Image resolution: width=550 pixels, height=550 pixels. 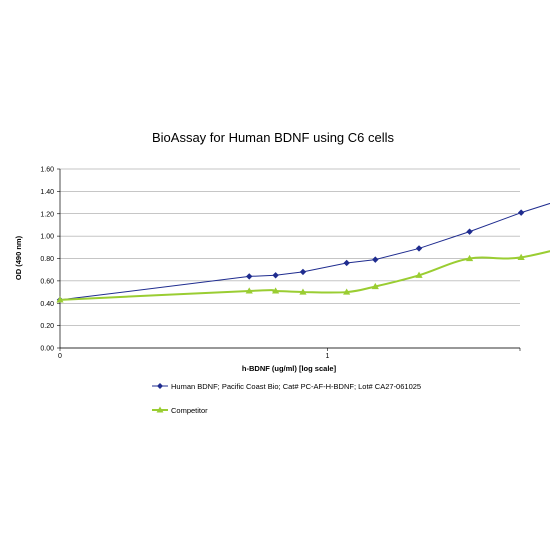 What do you see at coordinates (289, 368) in the screenshot?
I see `x-axis-label: h-BDNF (ug/ml) [log scale]` at bounding box center [289, 368].